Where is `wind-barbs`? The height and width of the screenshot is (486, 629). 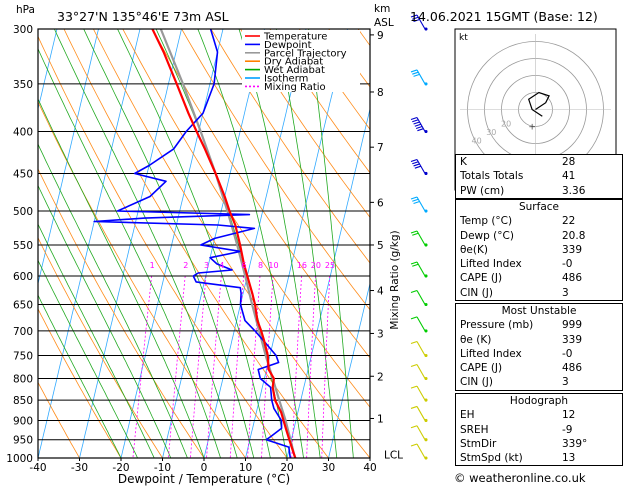 wind-barbs is located at coordinates (419, 237).